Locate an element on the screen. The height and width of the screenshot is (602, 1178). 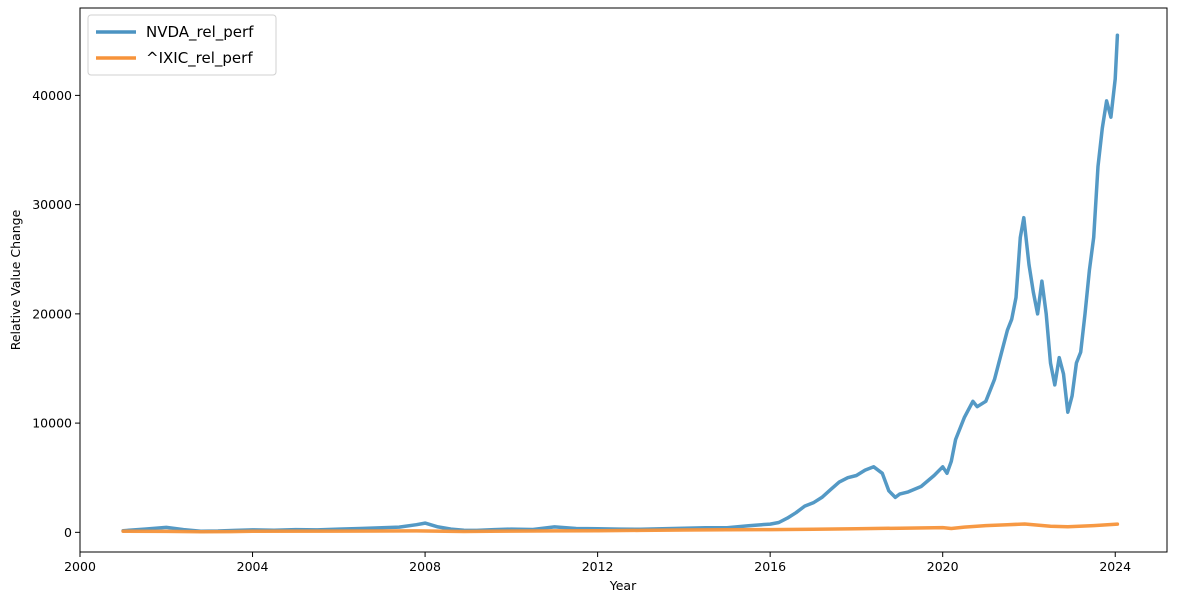
series-line-ixic-rel-perf is located at coordinates (620, 528).